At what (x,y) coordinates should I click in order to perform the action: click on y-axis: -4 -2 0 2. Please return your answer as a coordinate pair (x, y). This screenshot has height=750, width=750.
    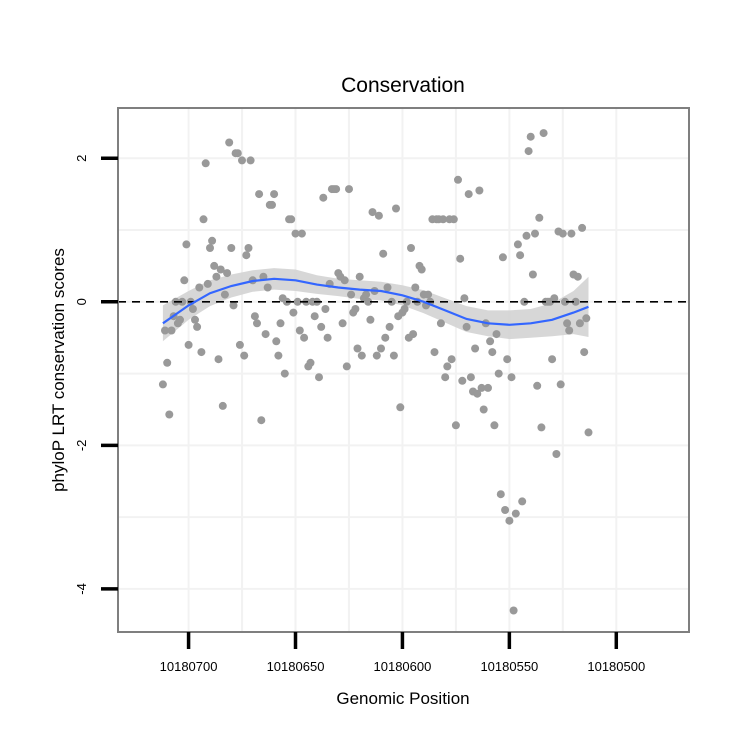
    Looking at the image, I should click on (96, 375).